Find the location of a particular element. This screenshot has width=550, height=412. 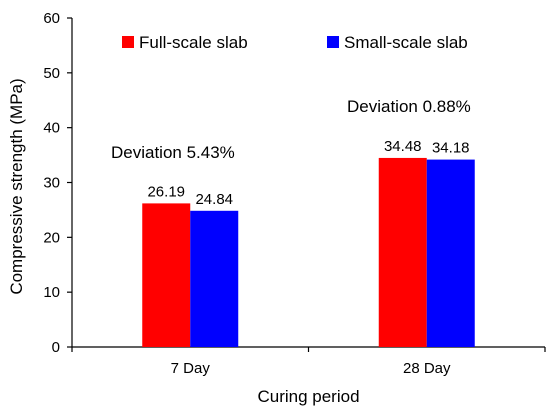

y-axis-ticks: 0 10 20 30 40 50 60 is located at coordinates (57, 183).